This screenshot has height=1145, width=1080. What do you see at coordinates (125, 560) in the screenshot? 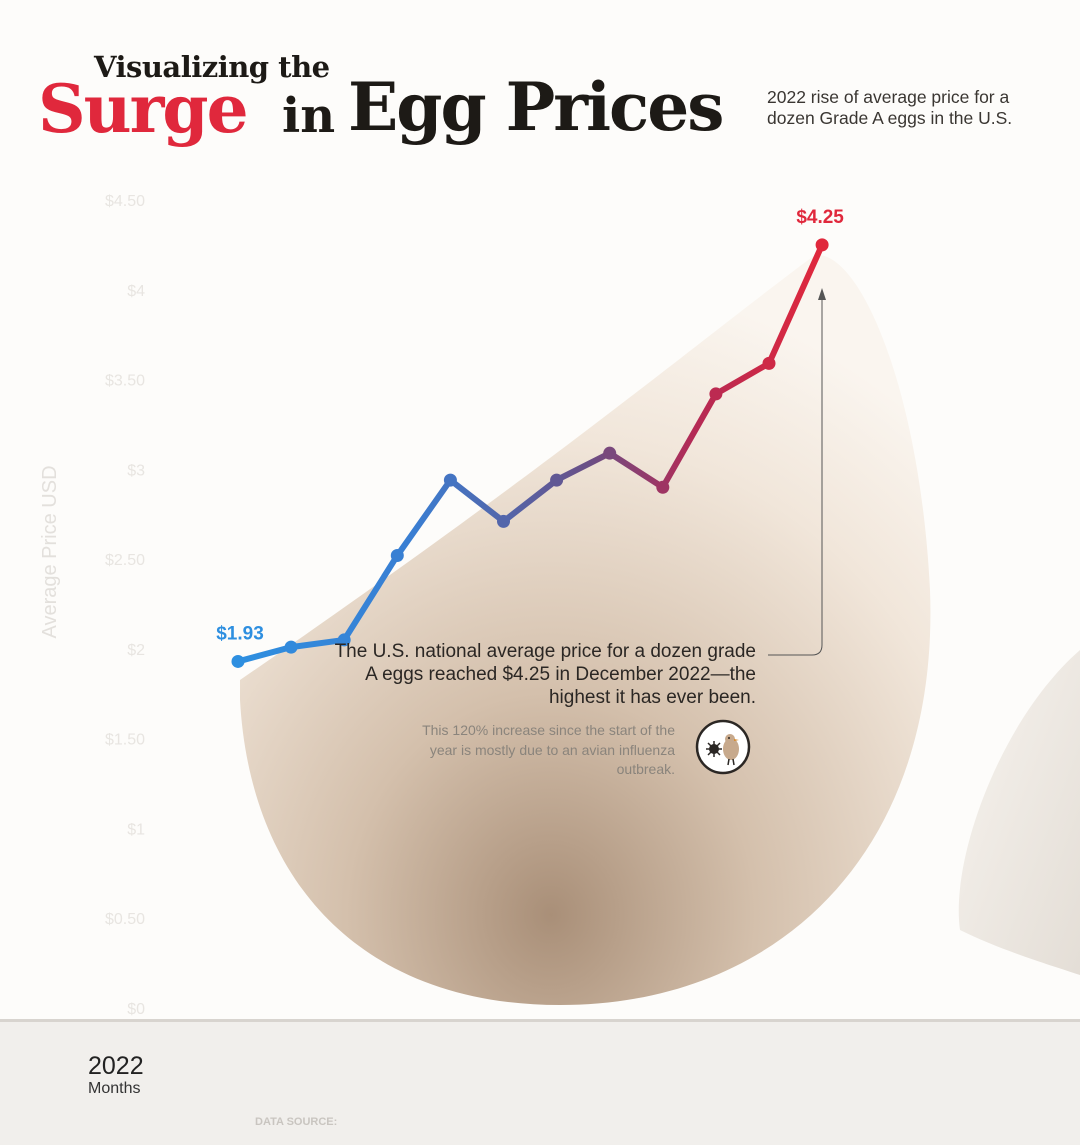
I see `y-tick-label: $2.50` at bounding box center [125, 560].